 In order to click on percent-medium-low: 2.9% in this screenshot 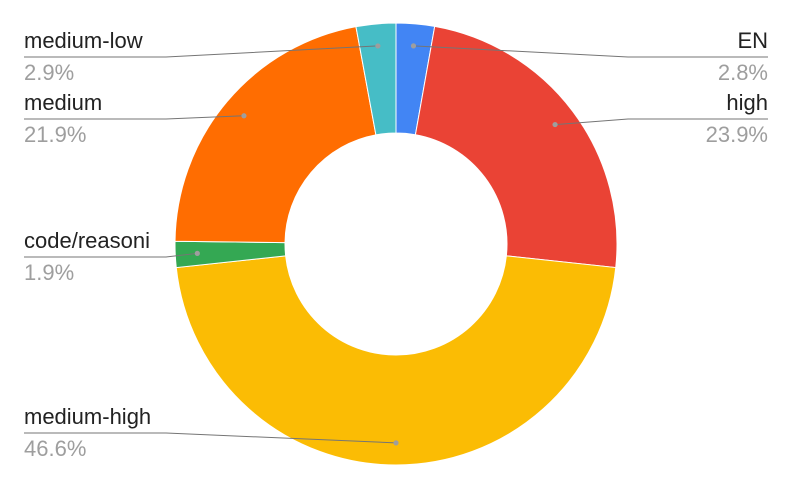, I will do `click(49, 72)`.